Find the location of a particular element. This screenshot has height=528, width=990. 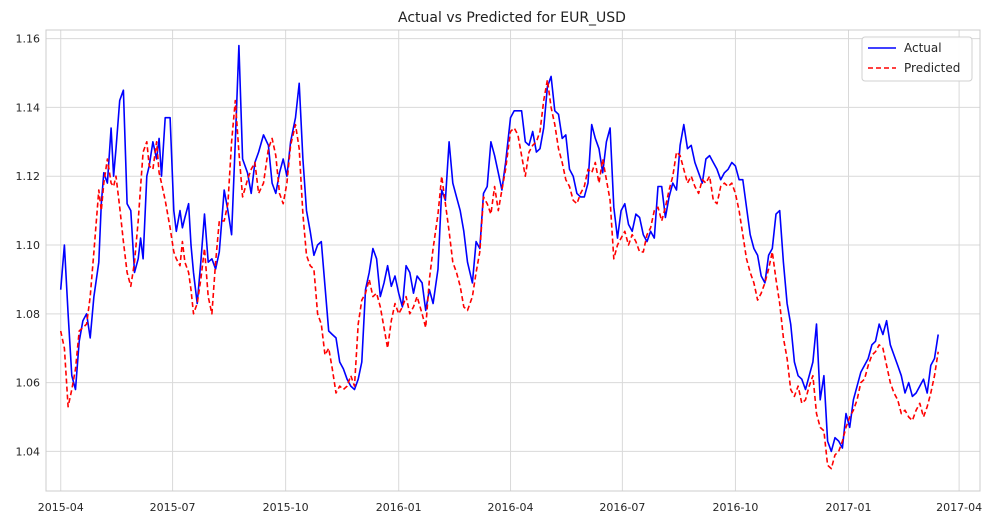

x-tick-label: 2016-10 is located at coordinates (735, 507).